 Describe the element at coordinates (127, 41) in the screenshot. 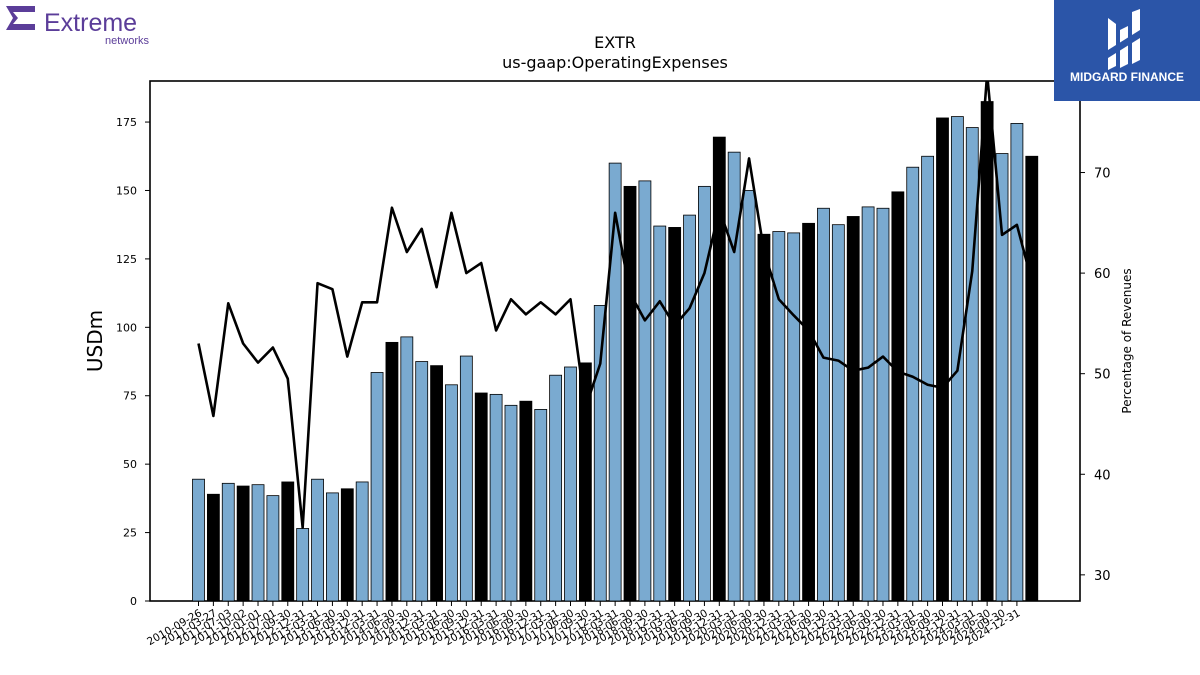

I see `brand-sub: networks` at that location.